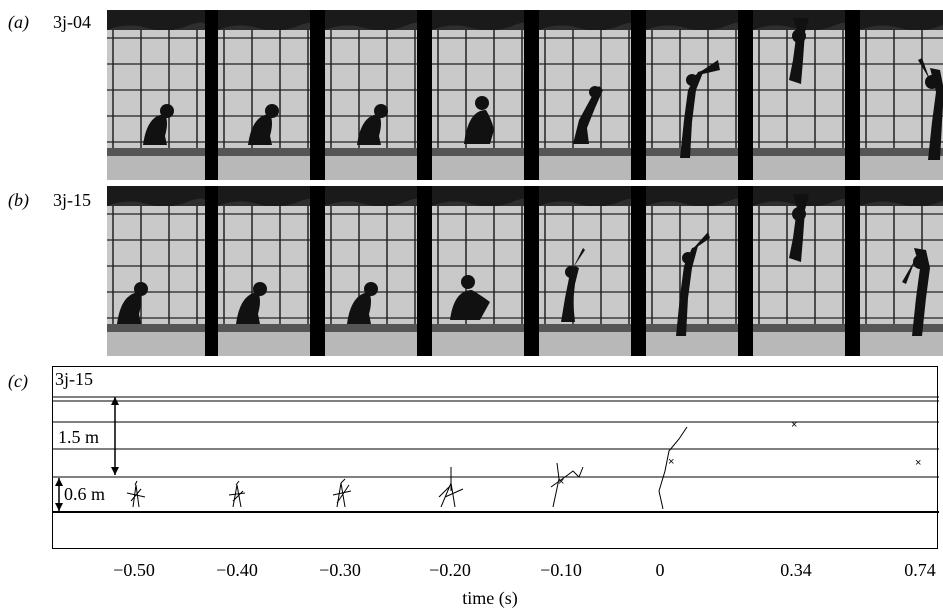  Describe the element at coordinates (18, 381) in the screenshot. I see `panel-c-label: (c)` at that location.